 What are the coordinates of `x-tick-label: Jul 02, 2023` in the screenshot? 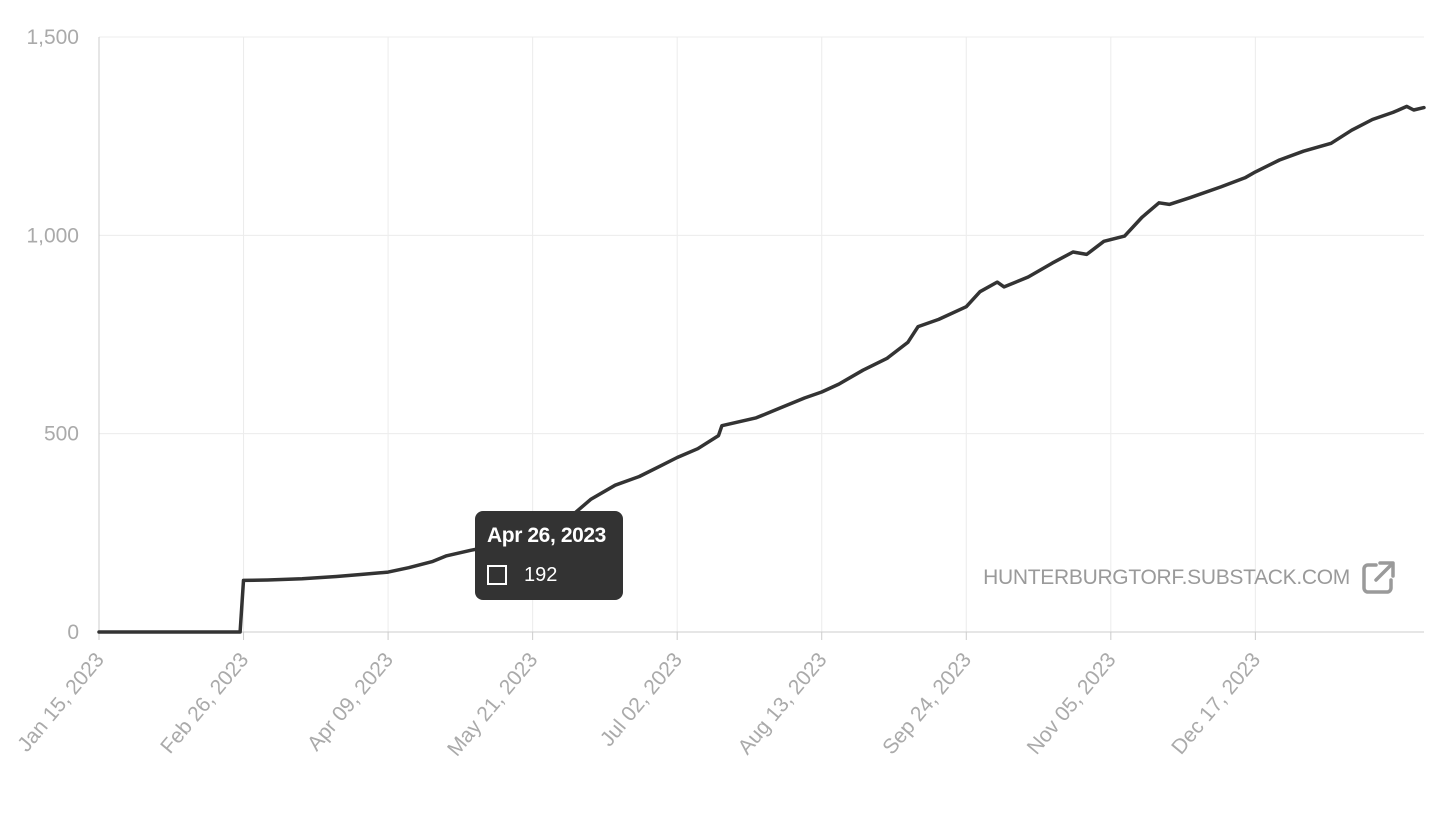 It's located at (641, 699).